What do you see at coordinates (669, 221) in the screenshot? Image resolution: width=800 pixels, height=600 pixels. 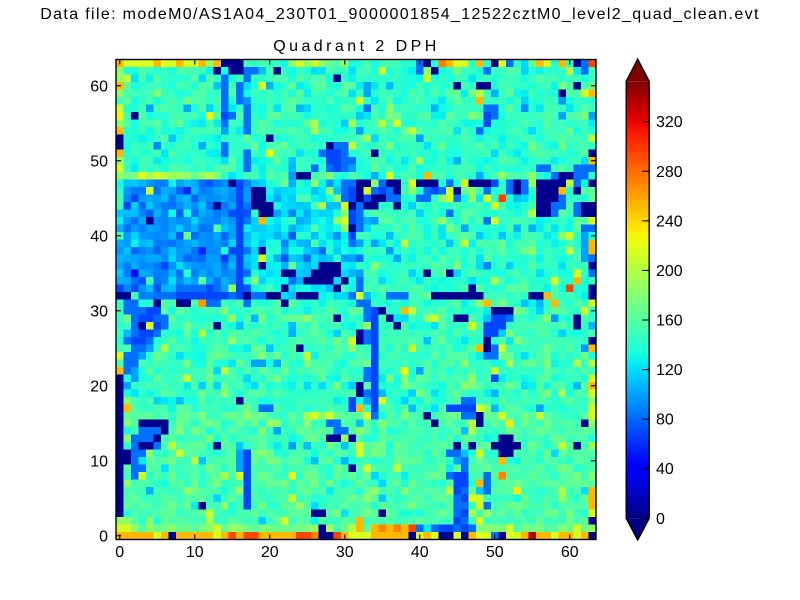 I see `svg-text: 240` at bounding box center [669, 221].